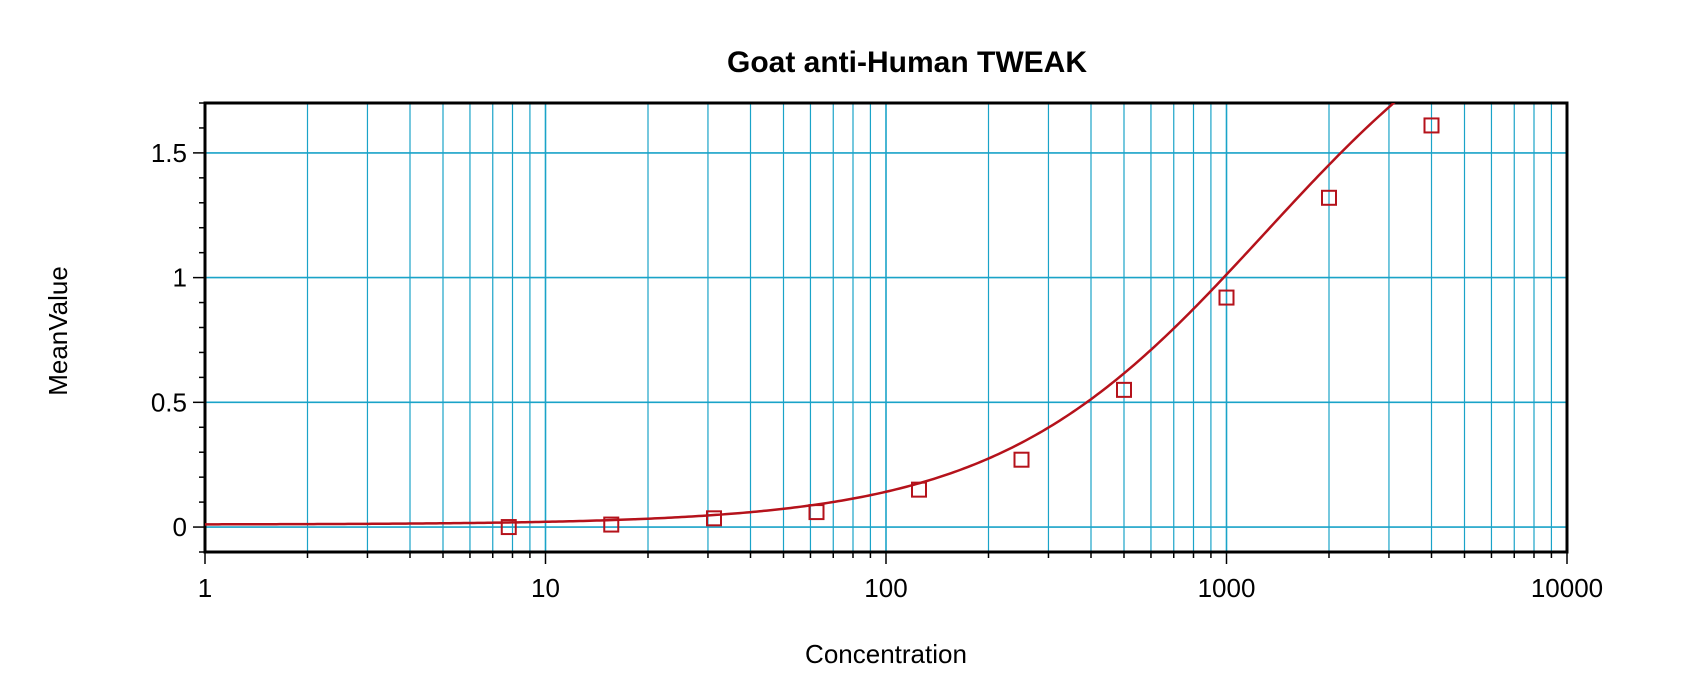 This screenshot has width=1700, height=676. I want to click on x-tick-label: 1000, so click(1227, 588).